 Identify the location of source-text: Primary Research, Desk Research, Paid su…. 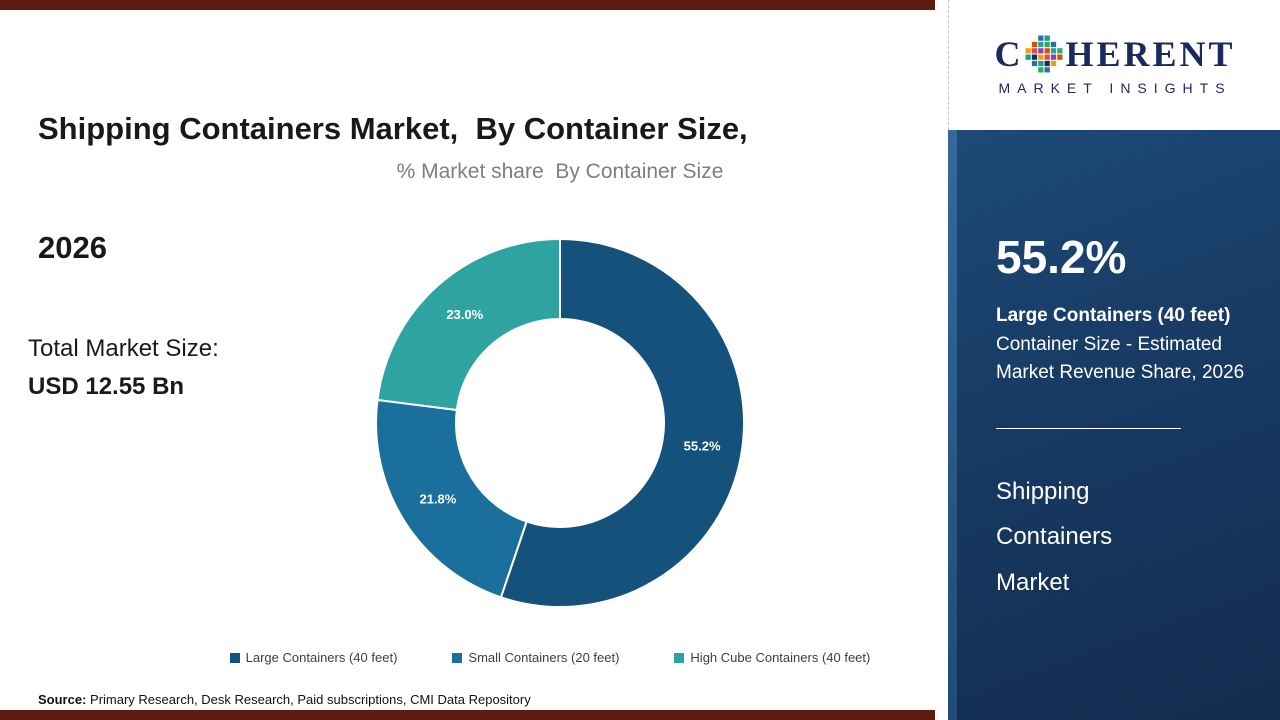
(308, 699).